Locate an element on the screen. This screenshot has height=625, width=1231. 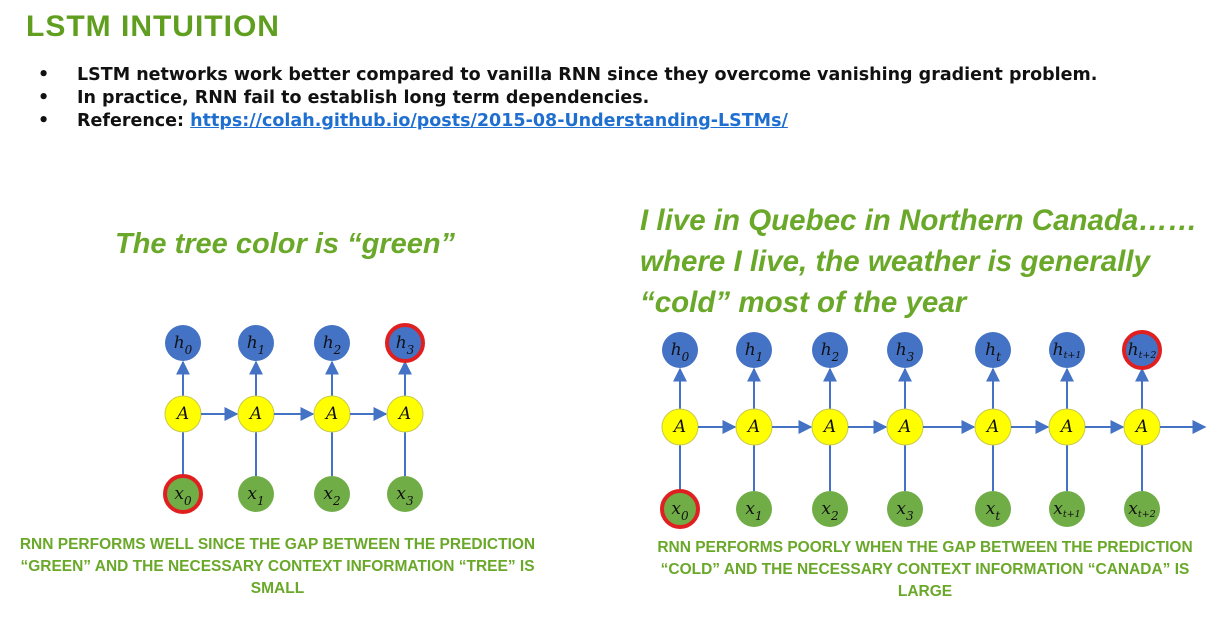
cell-label-a-tplus2: A is located at coordinates (1141, 427).